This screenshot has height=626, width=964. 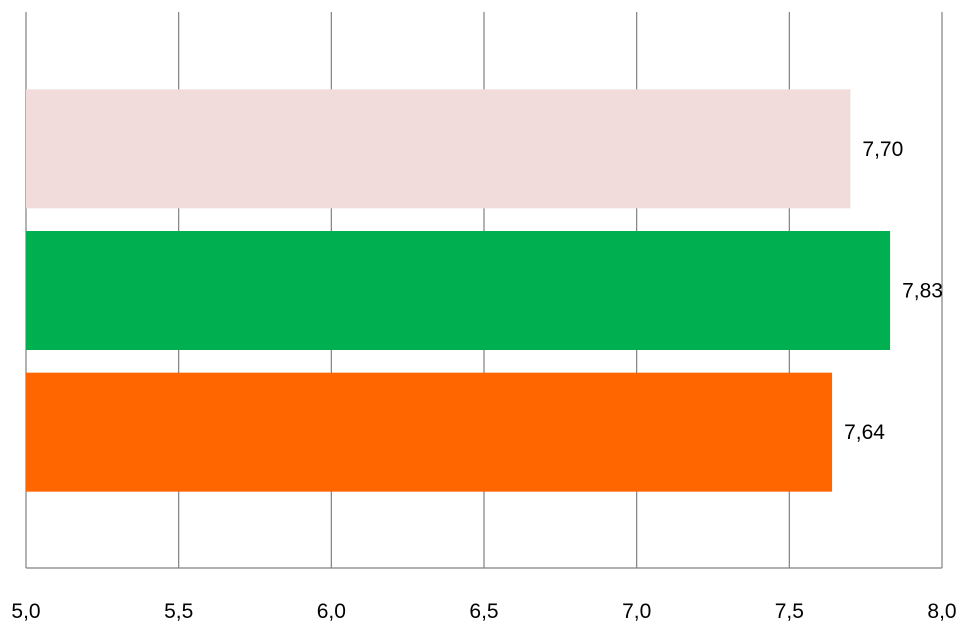 What do you see at coordinates (331, 611) in the screenshot?
I see `x-tick-label: 6,0` at bounding box center [331, 611].